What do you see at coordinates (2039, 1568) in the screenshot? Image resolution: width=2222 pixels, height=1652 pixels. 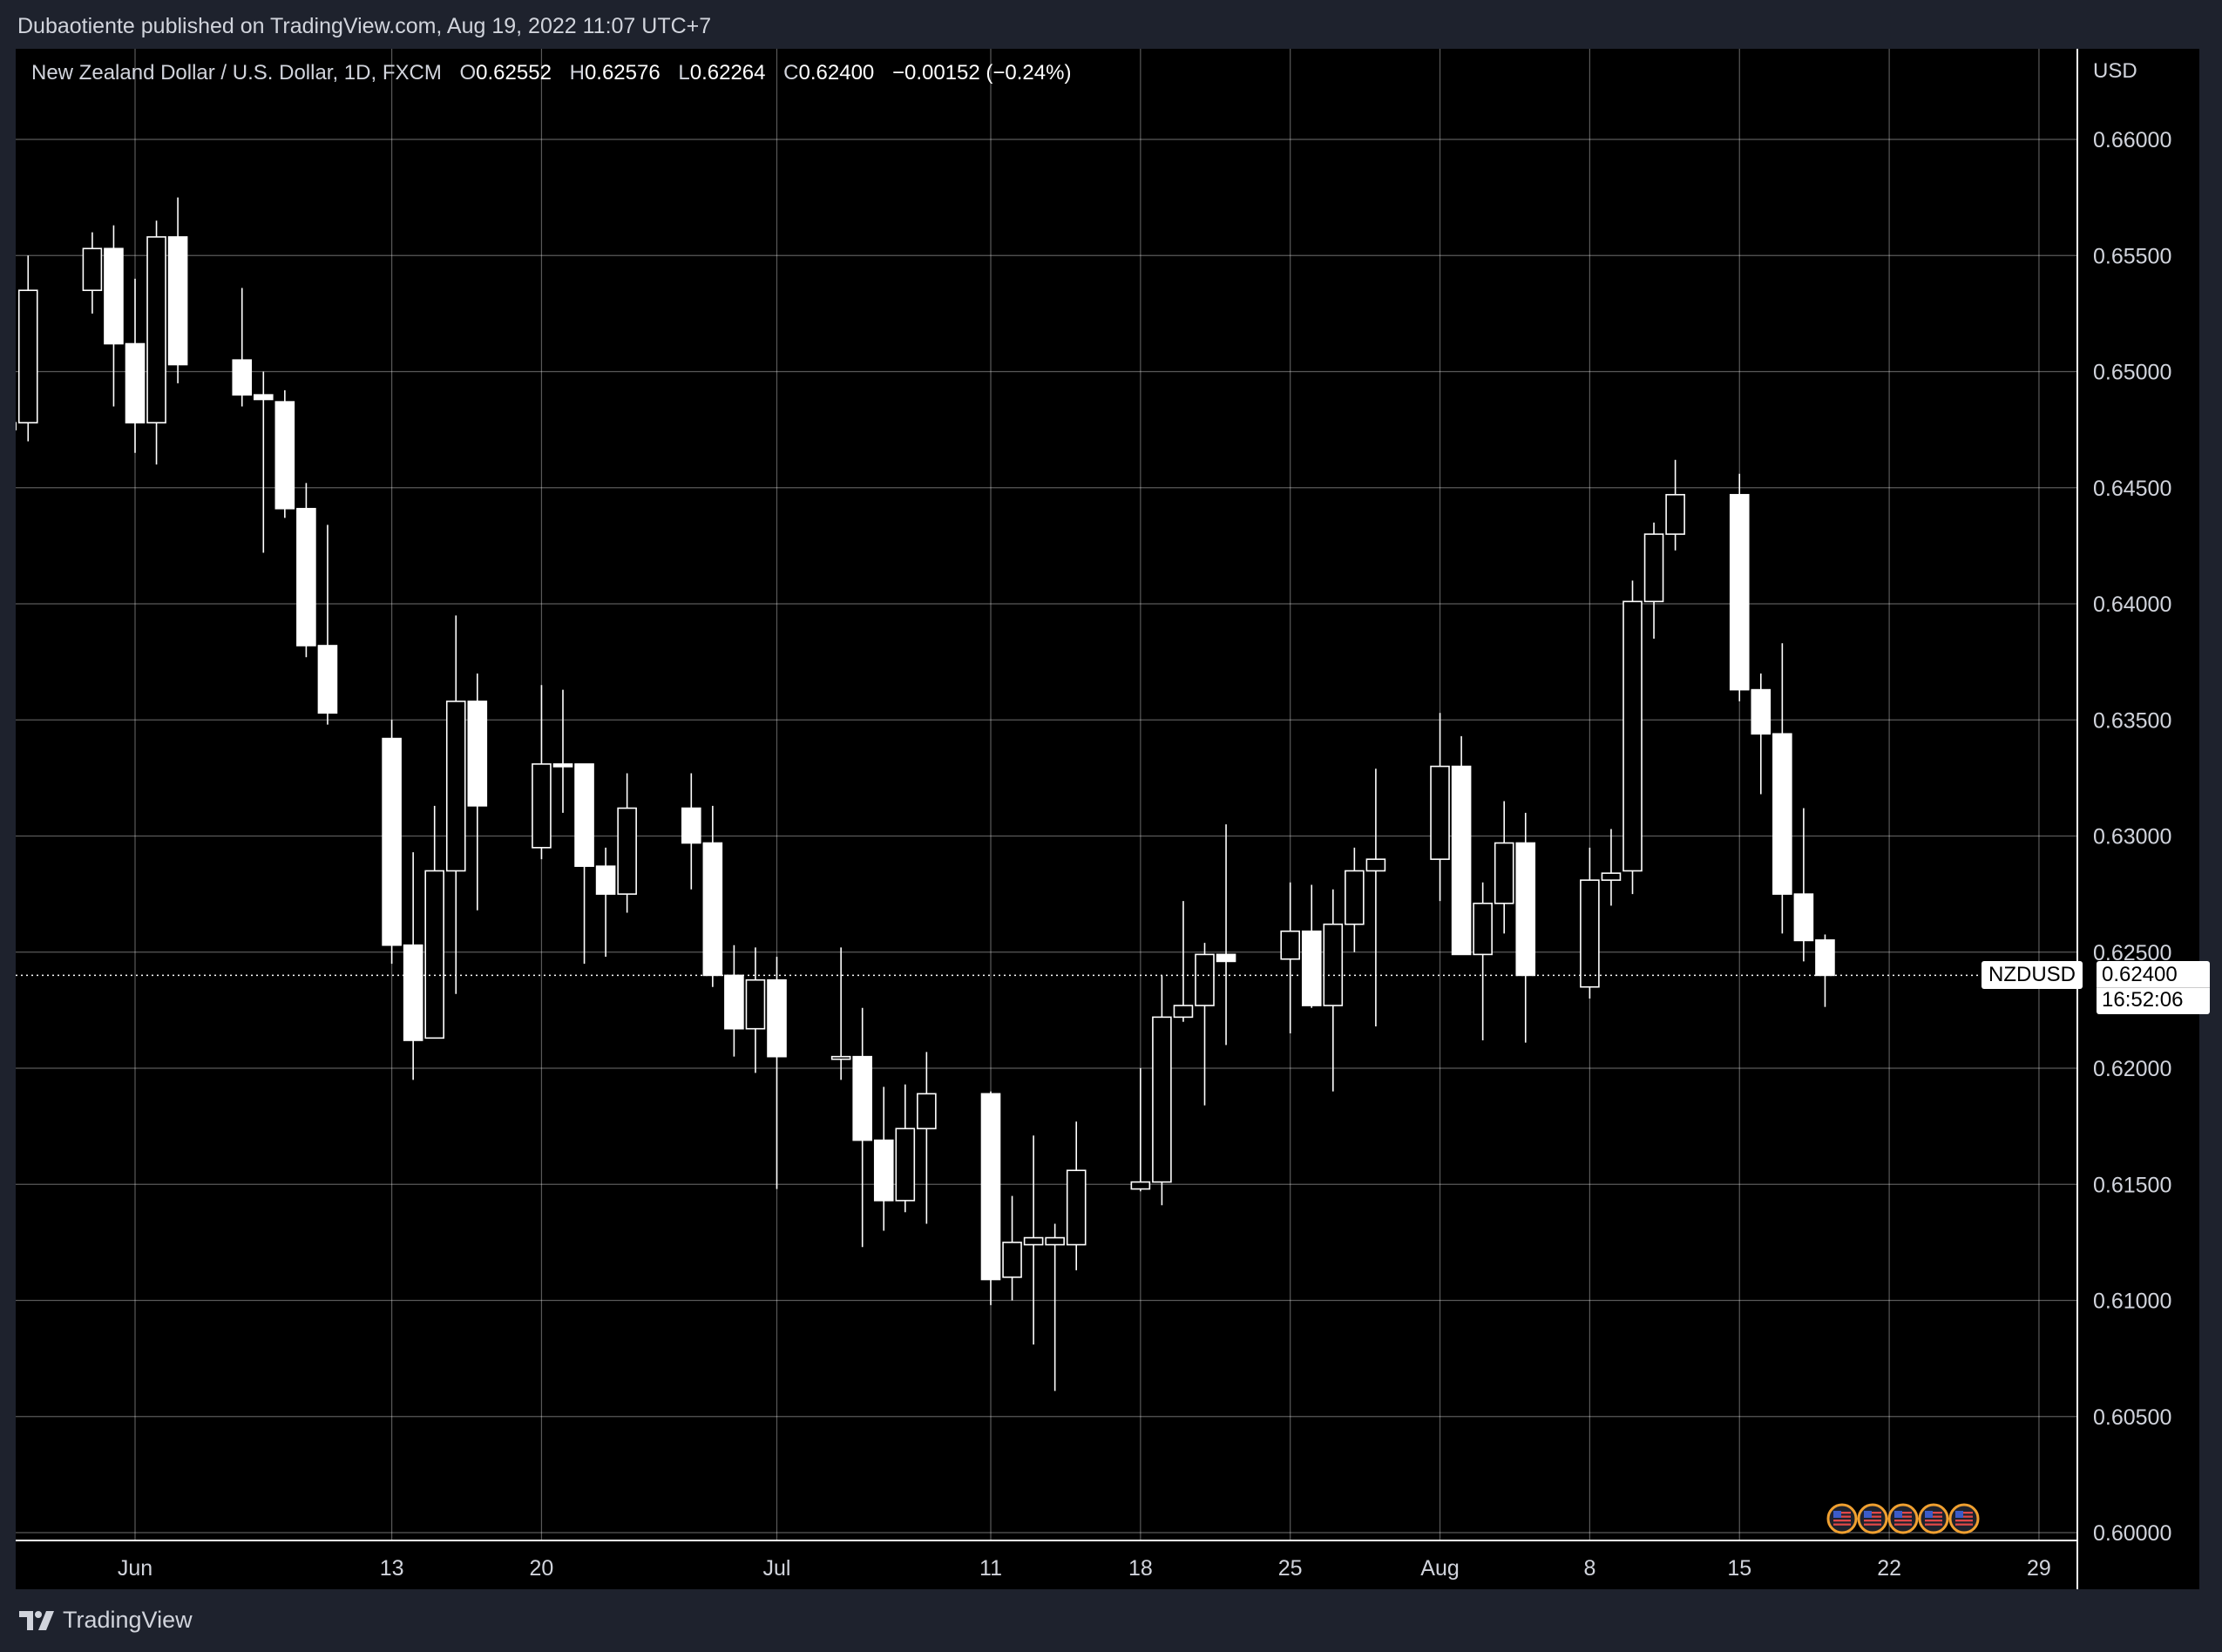 I see `time-tick-label: 29` at bounding box center [2039, 1568].